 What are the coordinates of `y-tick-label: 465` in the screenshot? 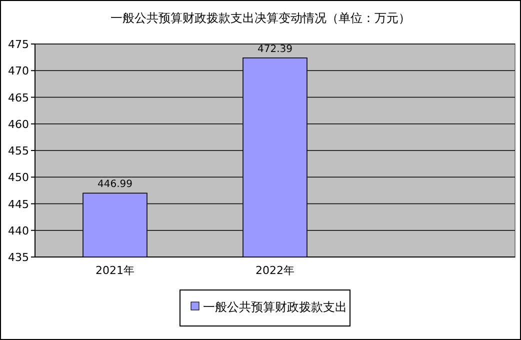 It's located at (18, 97).